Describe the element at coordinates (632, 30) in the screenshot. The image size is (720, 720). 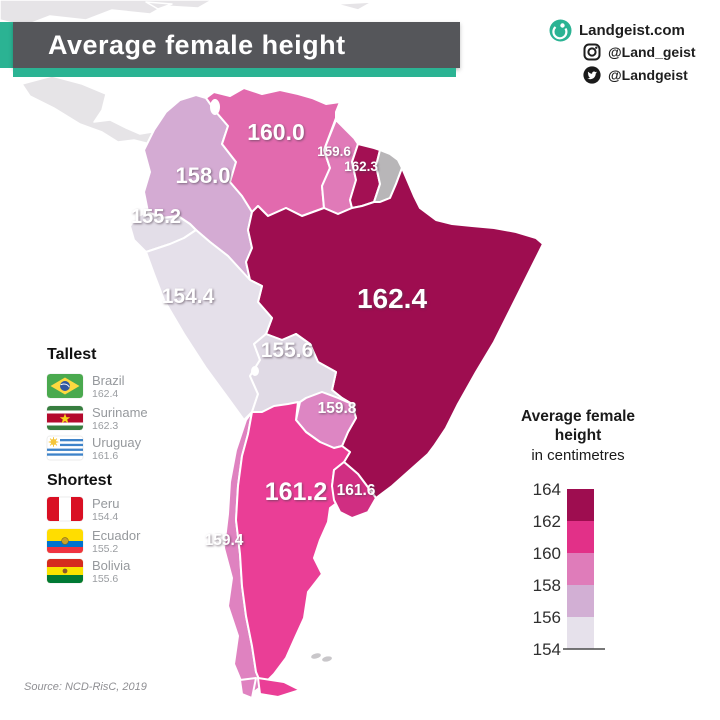
I see `site-name: Landgeist.com` at that location.